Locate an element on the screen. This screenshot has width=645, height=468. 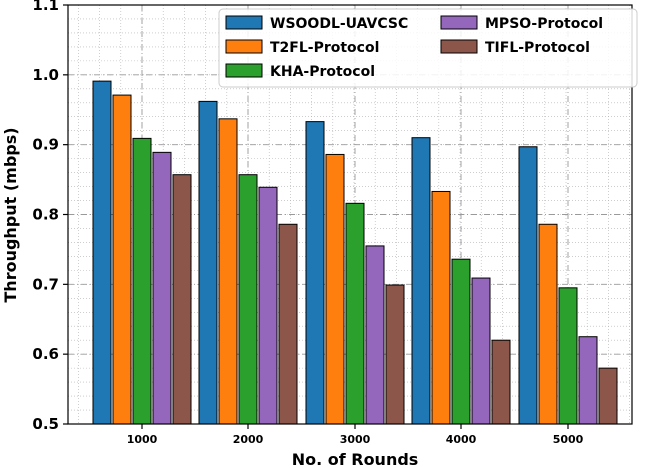
x-axis-title: No. of Rounds is located at coordinates (355, 459).